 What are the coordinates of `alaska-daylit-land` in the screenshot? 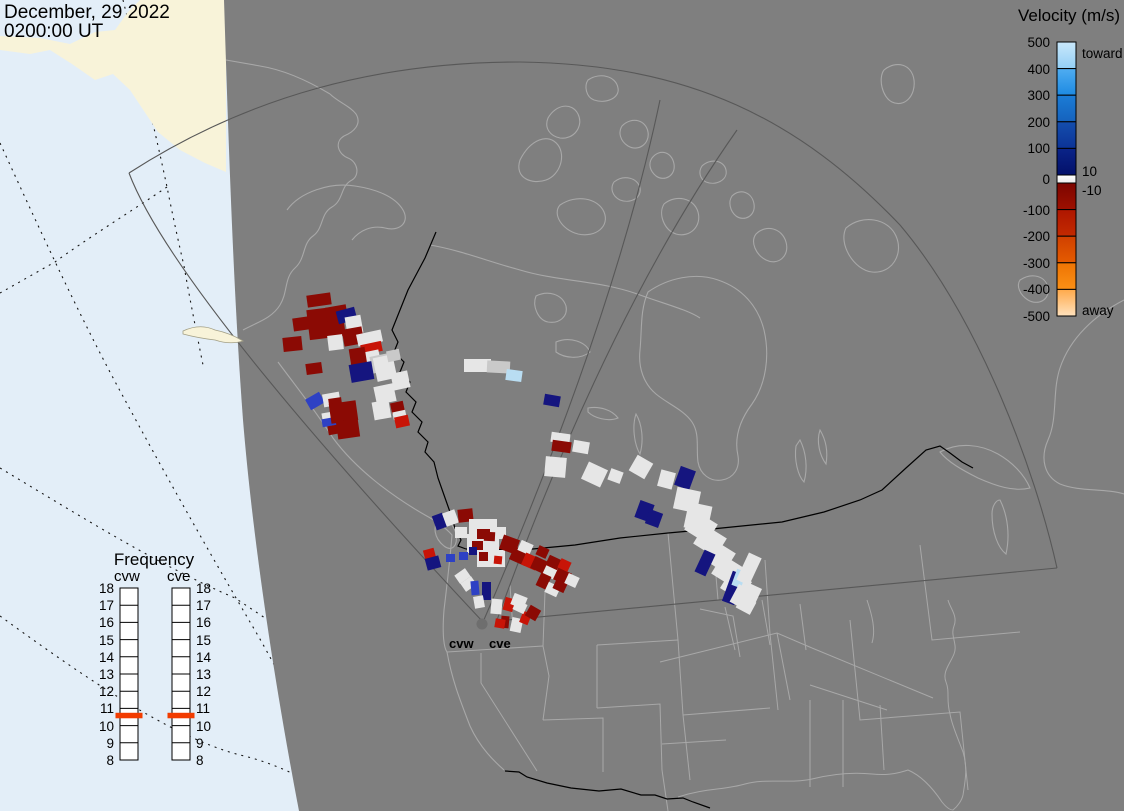 It's located at (113, 86).